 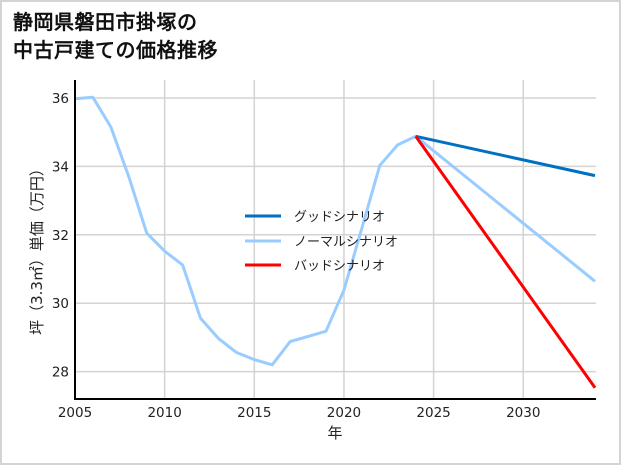 What do you see at coordinates (346, 242) in the screenshot?
I see `legend-label: ノーマルシナリオ` at bounding box center [346, 242].